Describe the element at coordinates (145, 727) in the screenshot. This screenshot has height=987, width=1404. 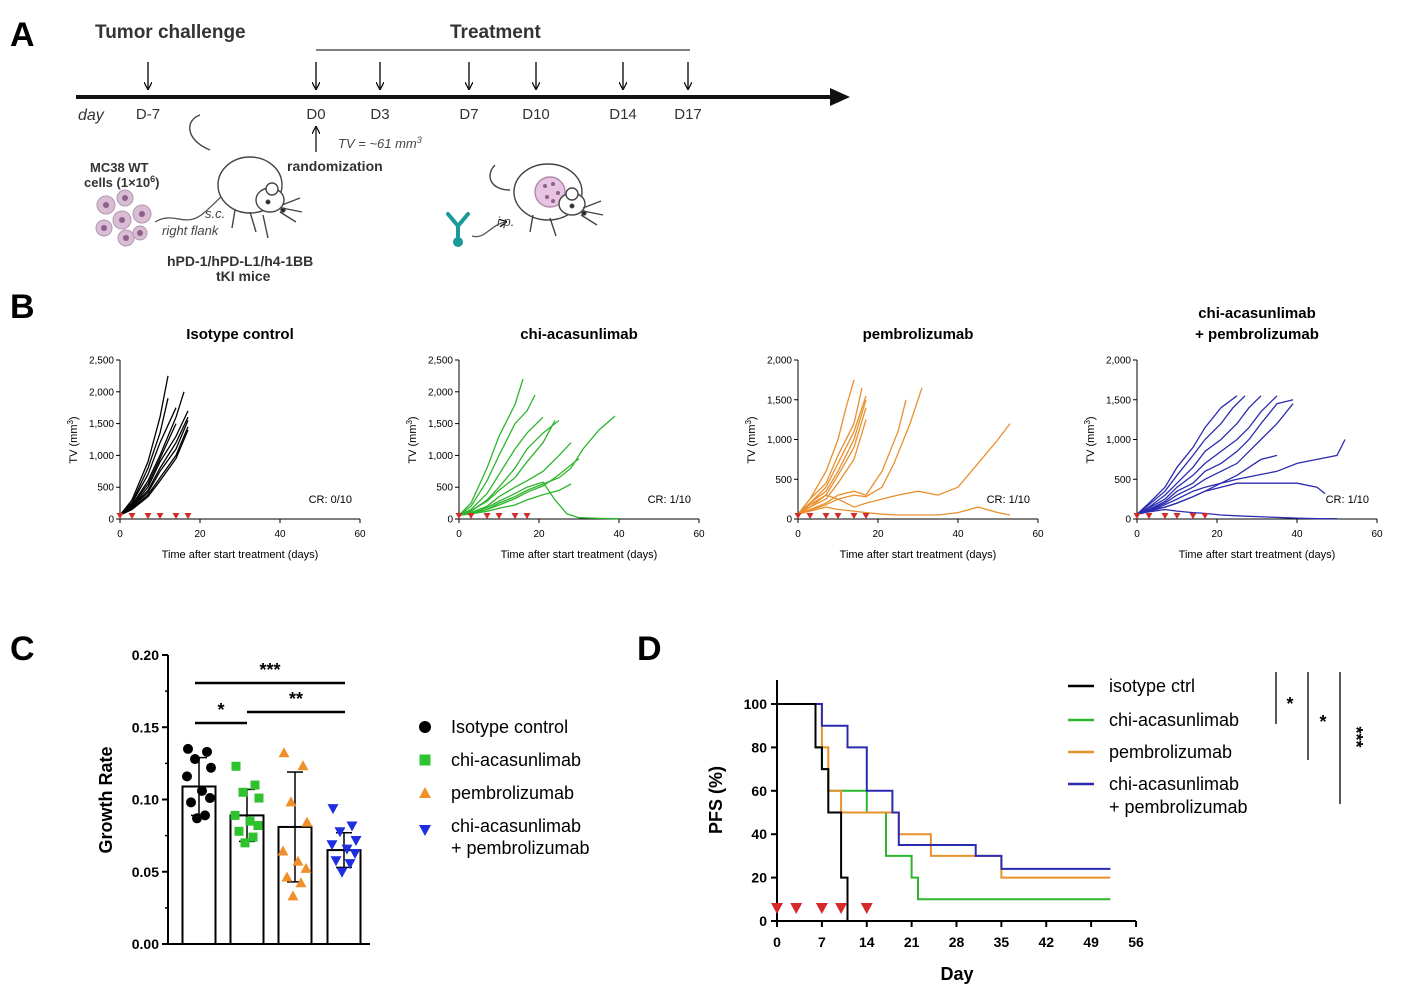
I see `y-tick-label: 0.15` at that location.